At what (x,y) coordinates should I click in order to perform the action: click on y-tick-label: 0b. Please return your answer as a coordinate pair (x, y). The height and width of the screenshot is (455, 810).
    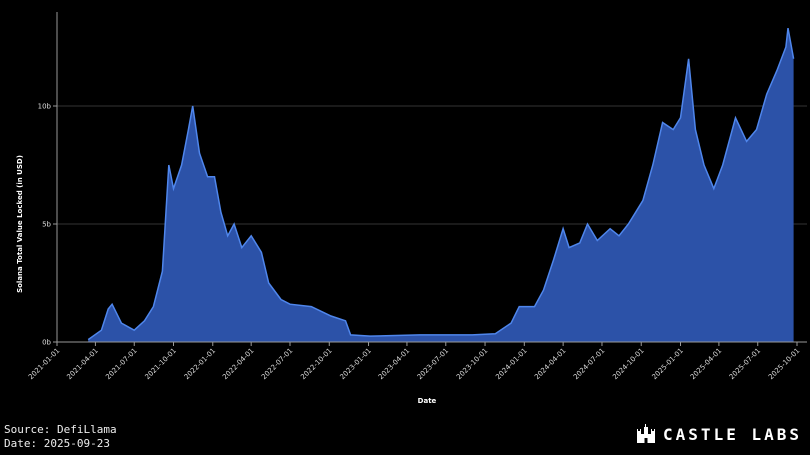
    Looking at the image, I should click on (46, 343).